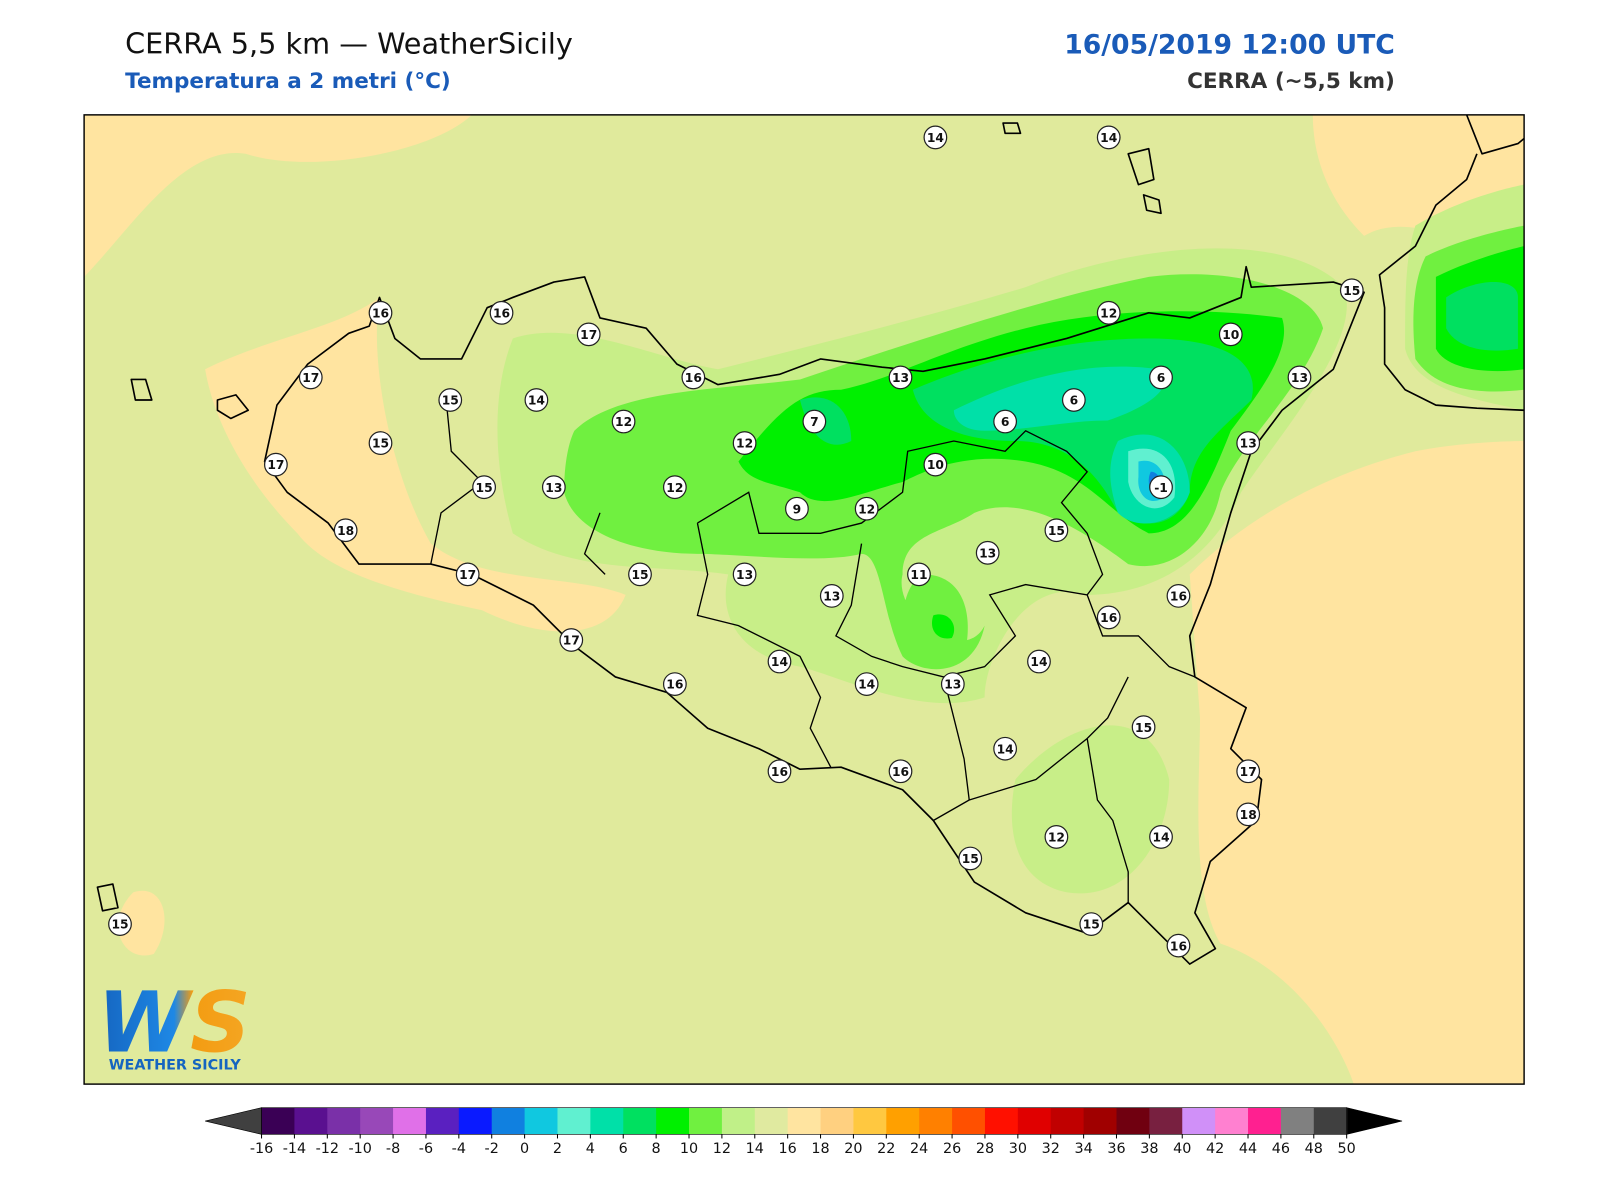  Describe the element at coordinates (173, 1023) in the screenshot. I see `logo: WS WEATHER SICILY` at that location.